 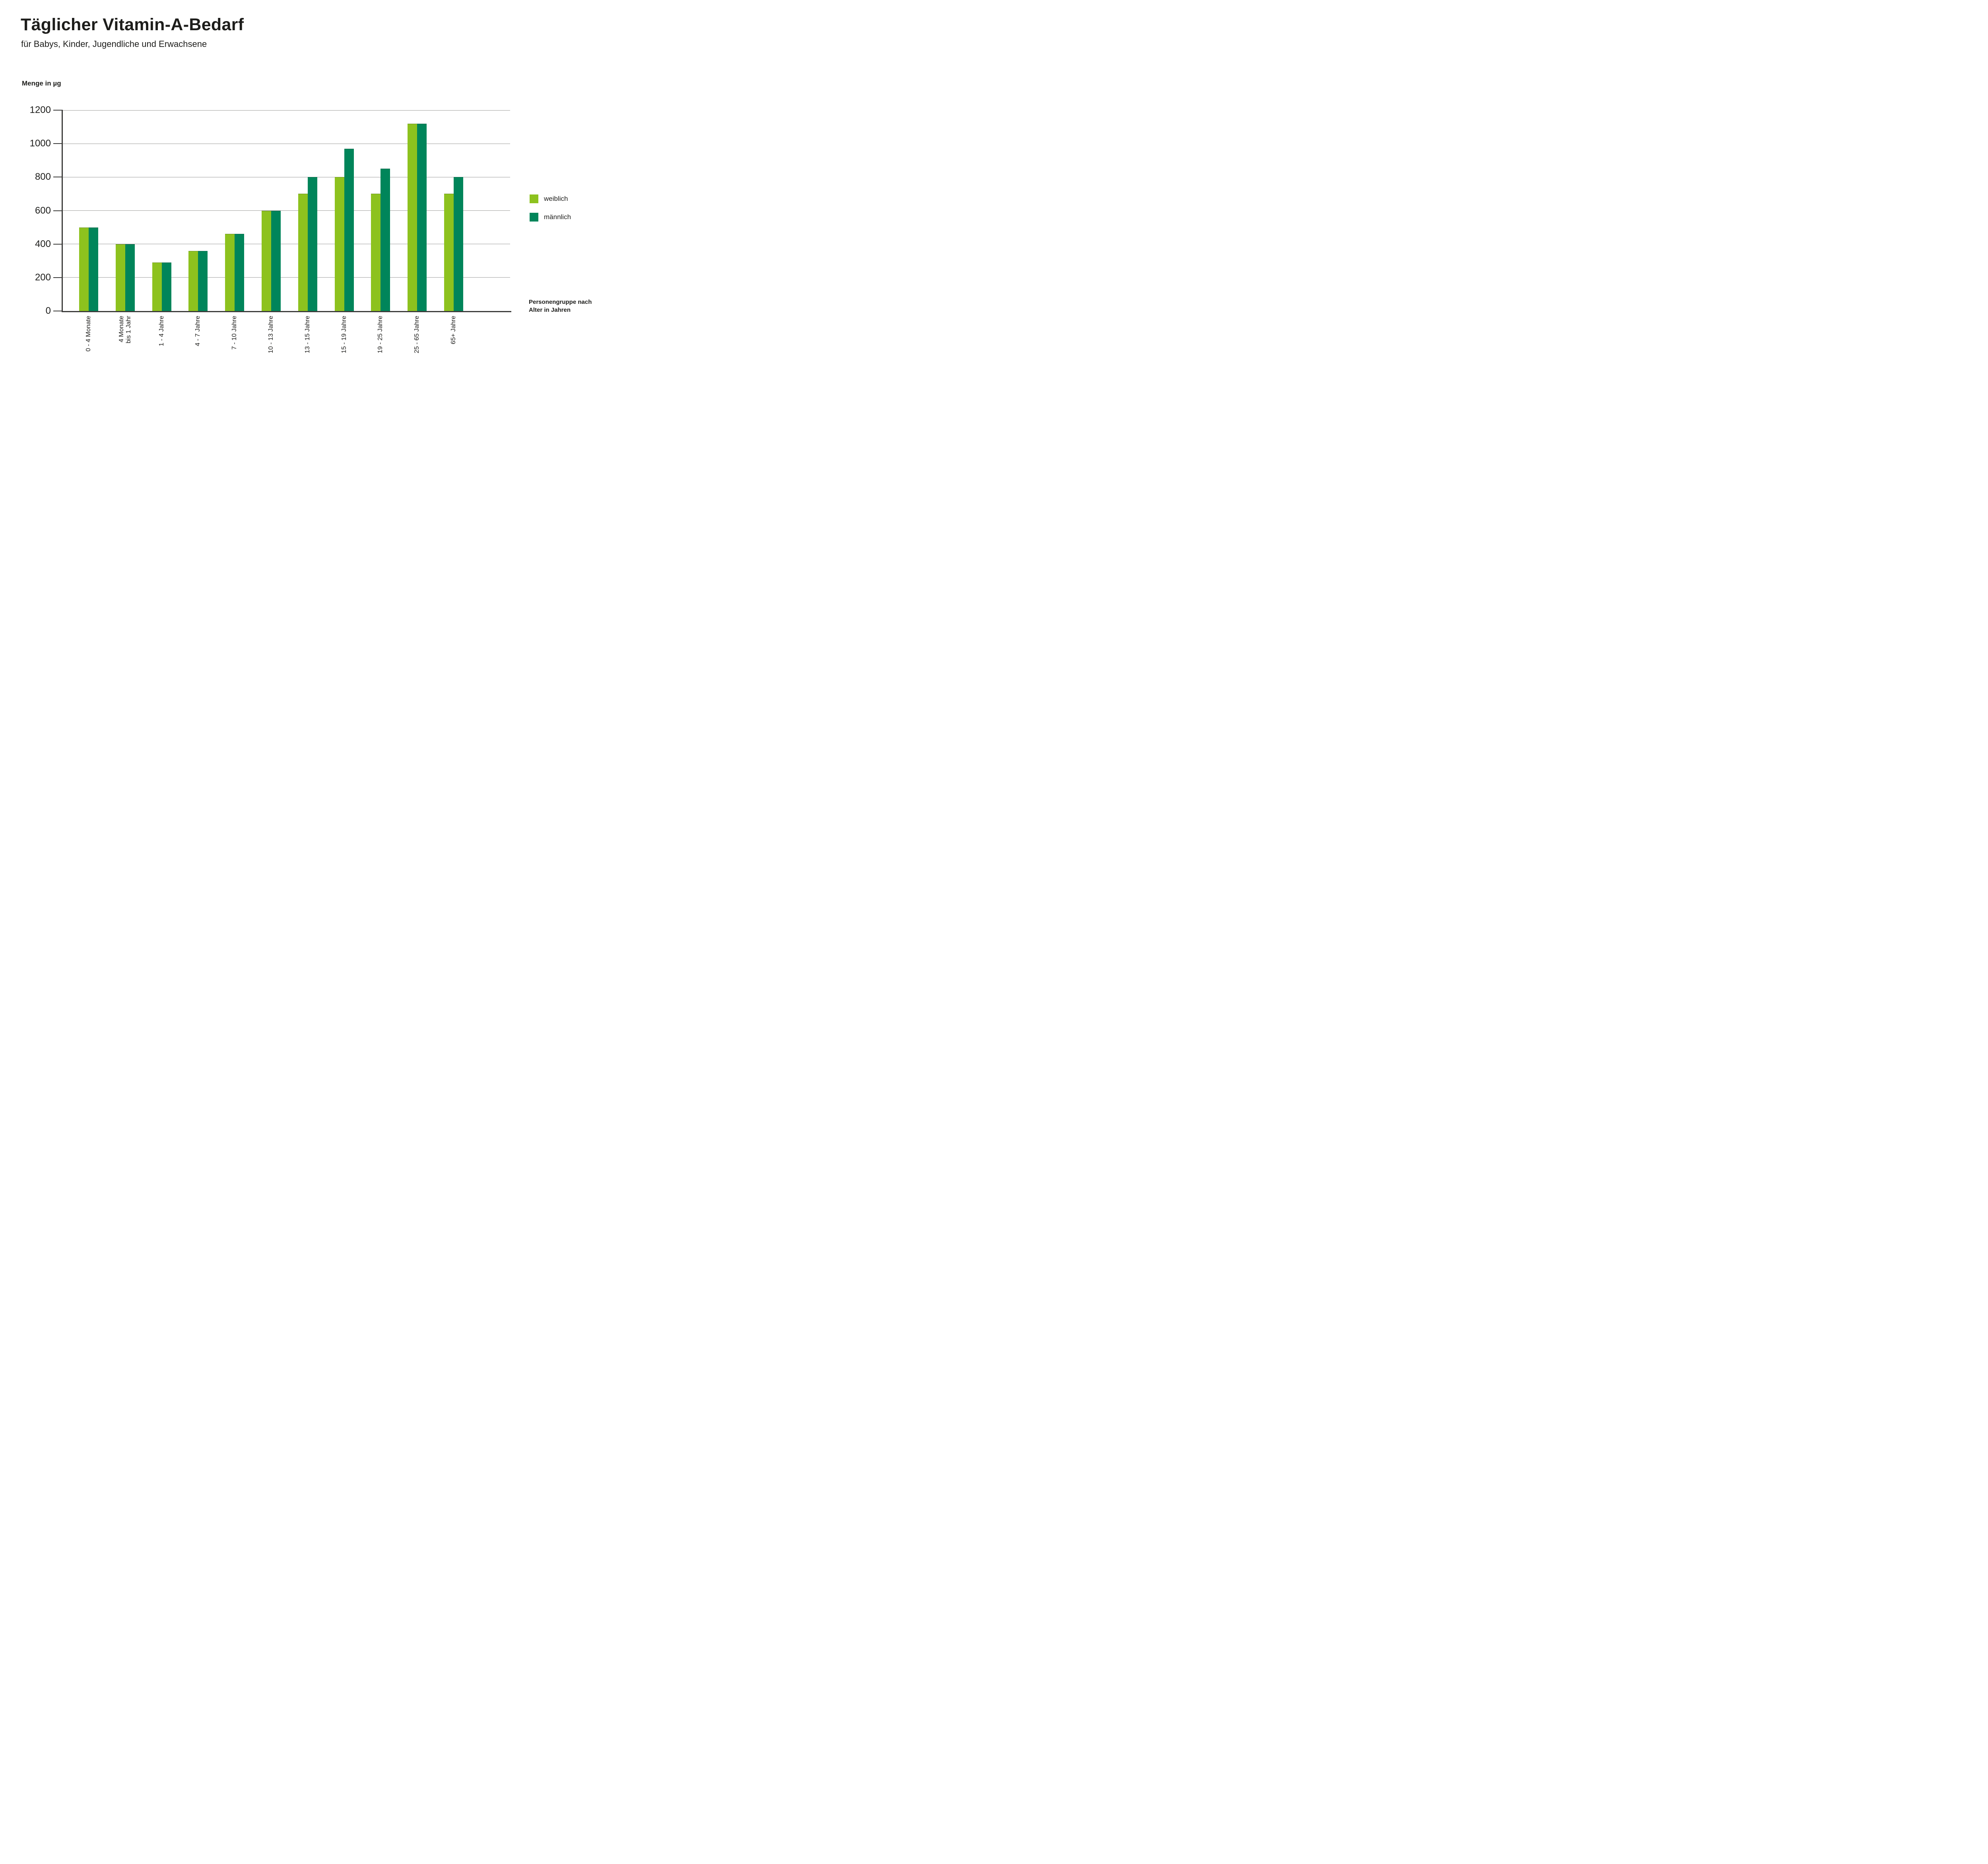 What do you see at coordinates (40, 143) in the screenshot?
I see `y-tick-label: 1000` at bounding box center [40, 143].